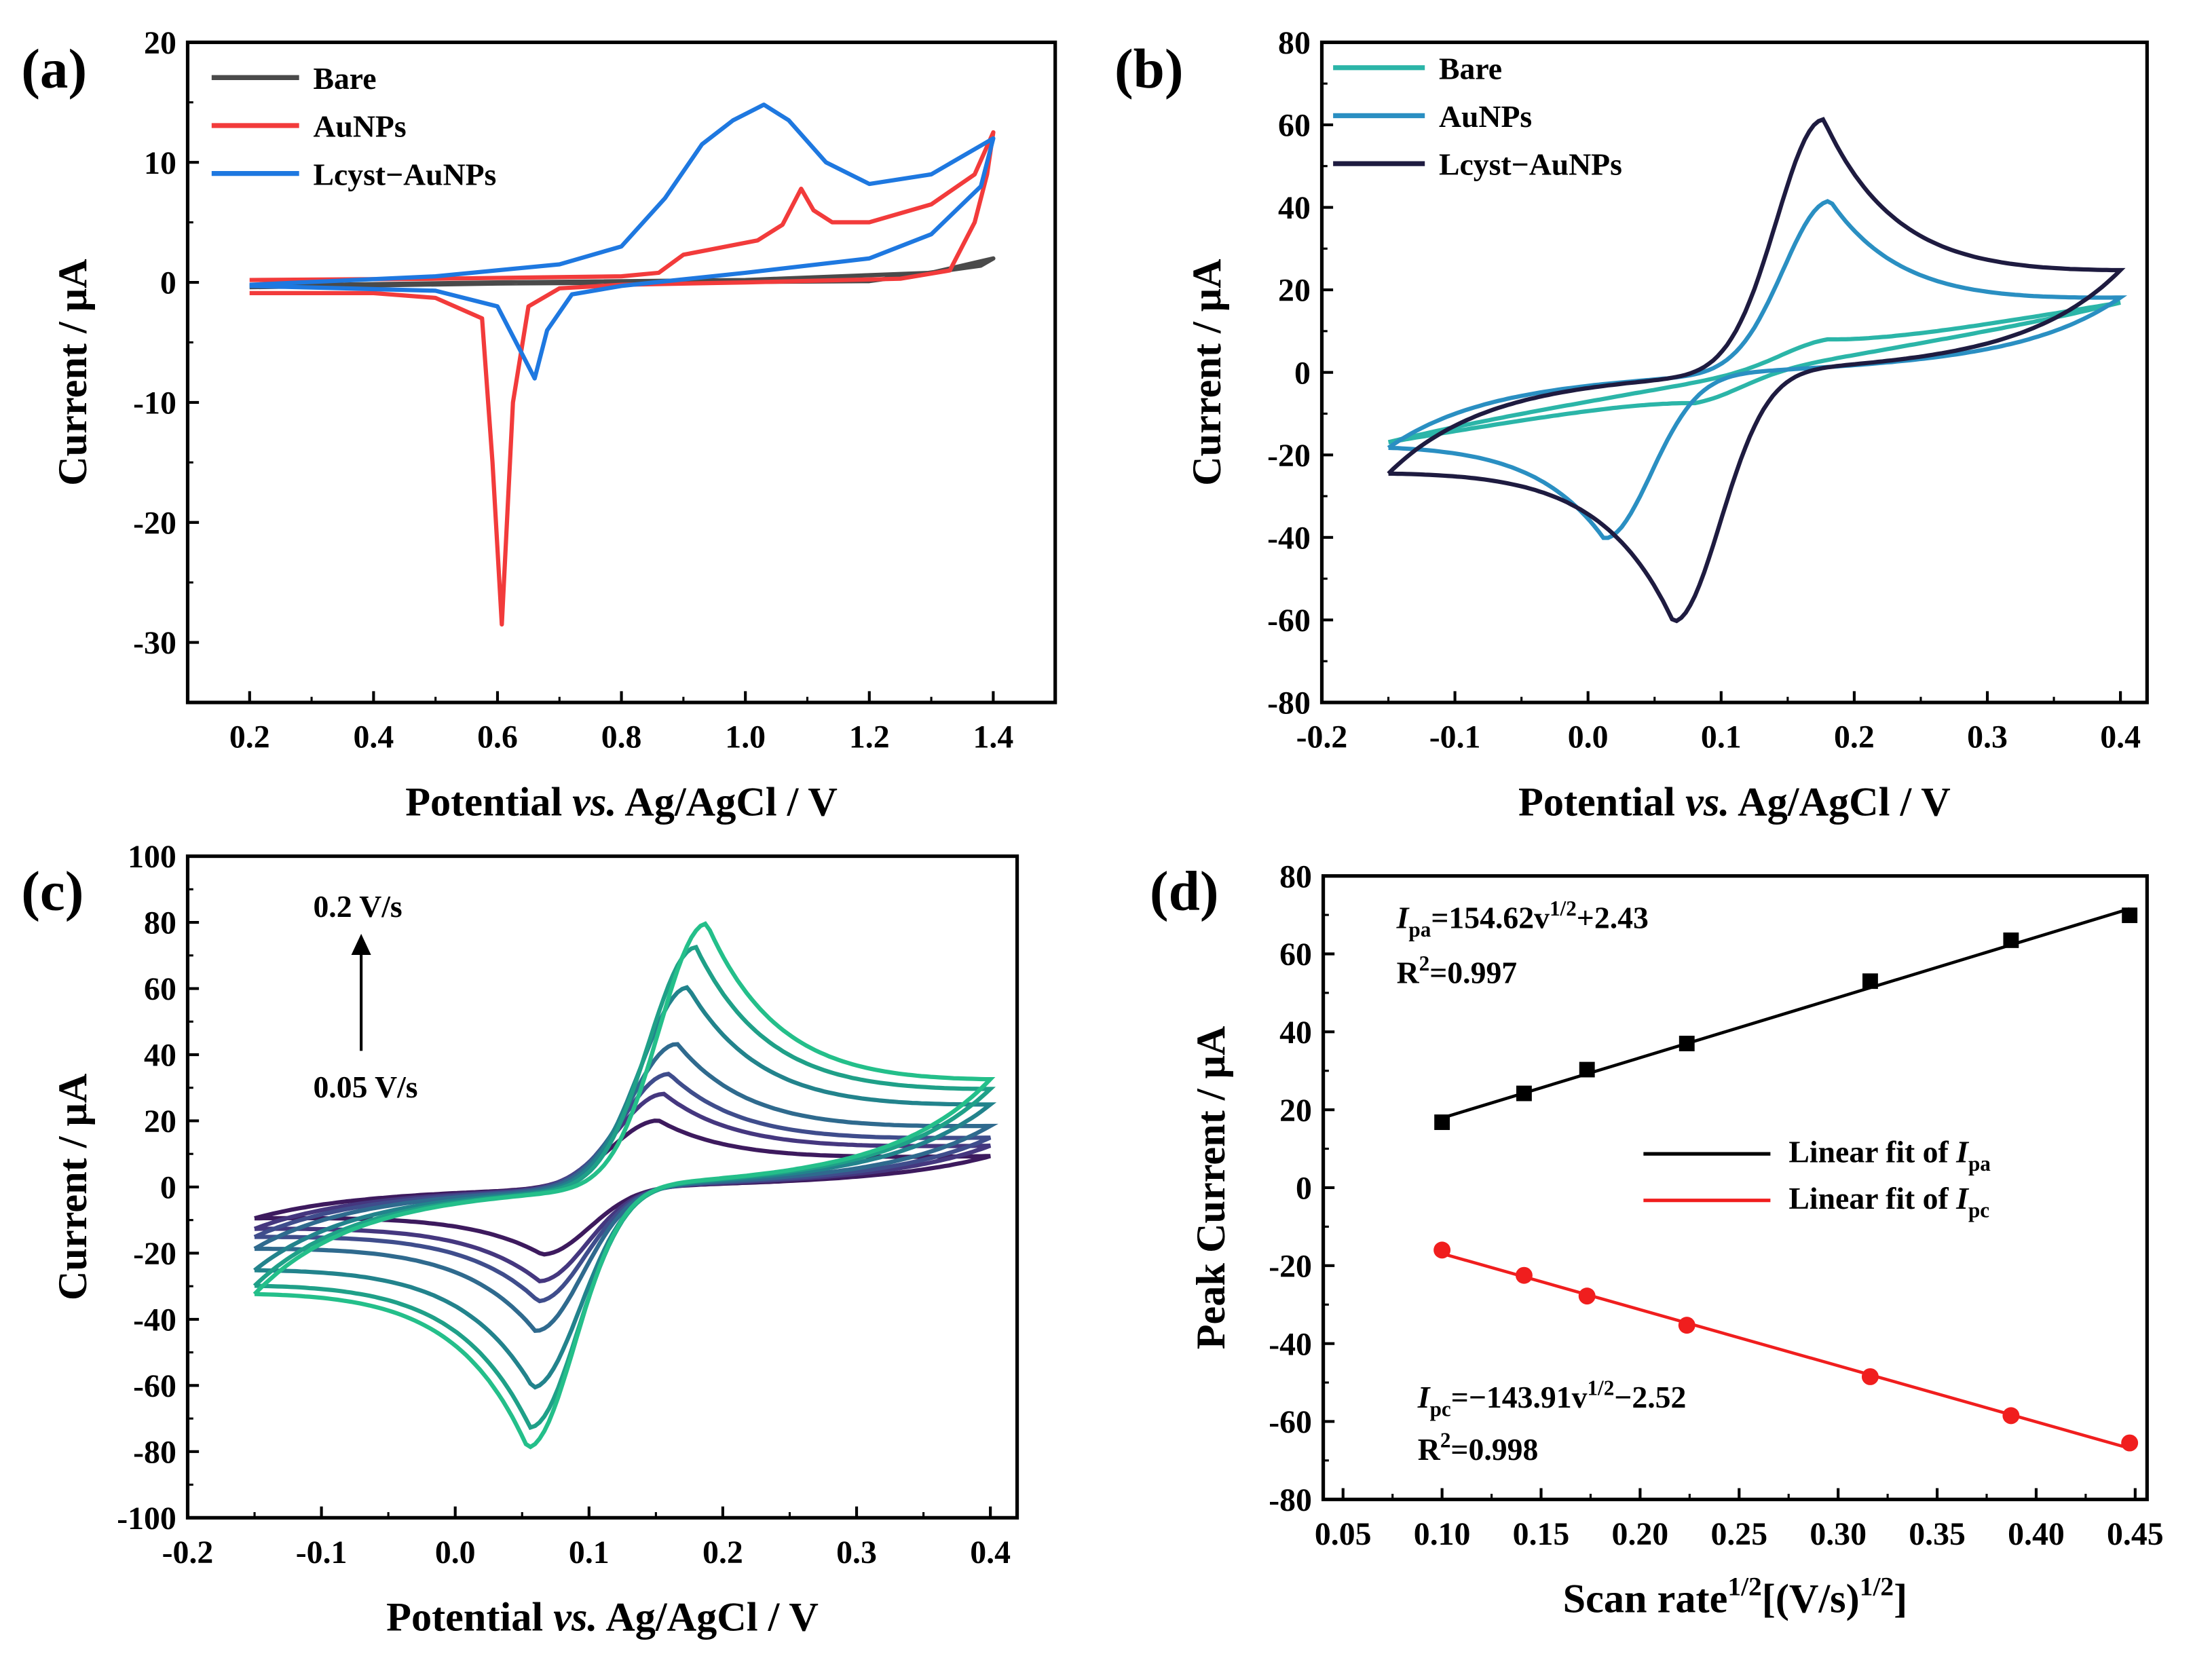  What do you see at coordinates (708, 1618) in the screenshot?
I see `text-part: Ag/AgCl / V` at bounding box center [708, 1618].